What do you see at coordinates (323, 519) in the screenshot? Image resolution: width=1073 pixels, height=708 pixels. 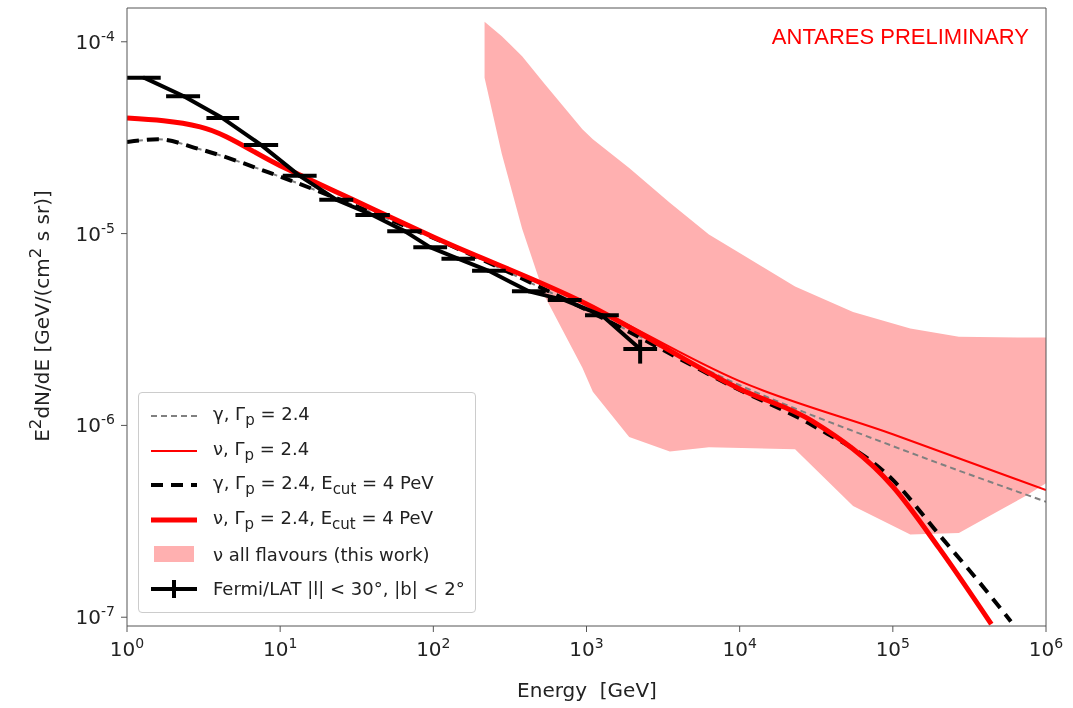 I see `legend-label: ν, Γ$_{p}$ = 2.4, E$_{cut}$ = 4 PeV` at bounding box center [323, 519].